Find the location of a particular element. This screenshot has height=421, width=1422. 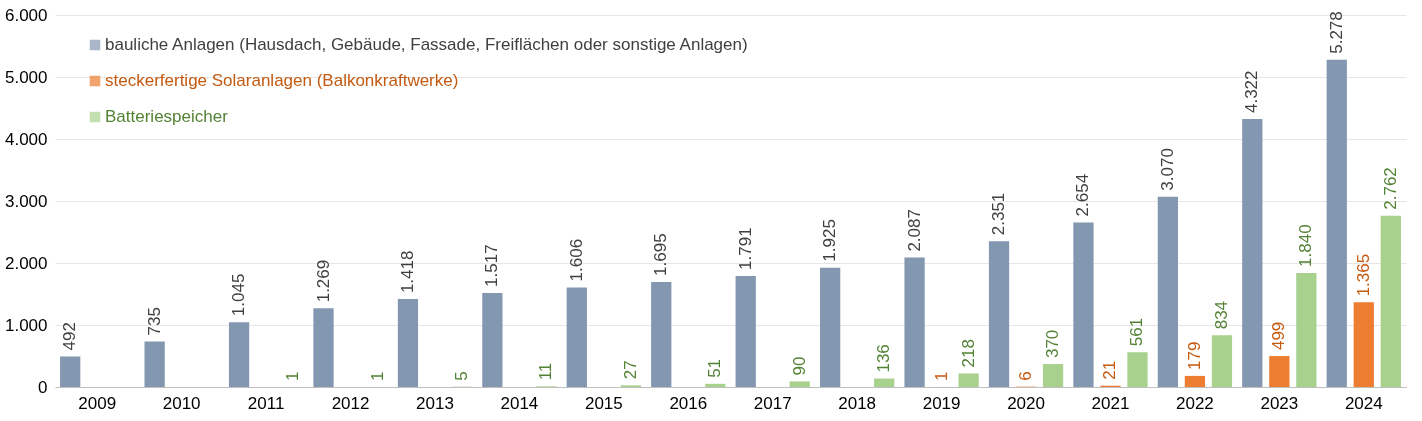

legend-label: steckerfertige Solaranlagen (Balkonkraftwerke) is located at coordinates (282, 80).